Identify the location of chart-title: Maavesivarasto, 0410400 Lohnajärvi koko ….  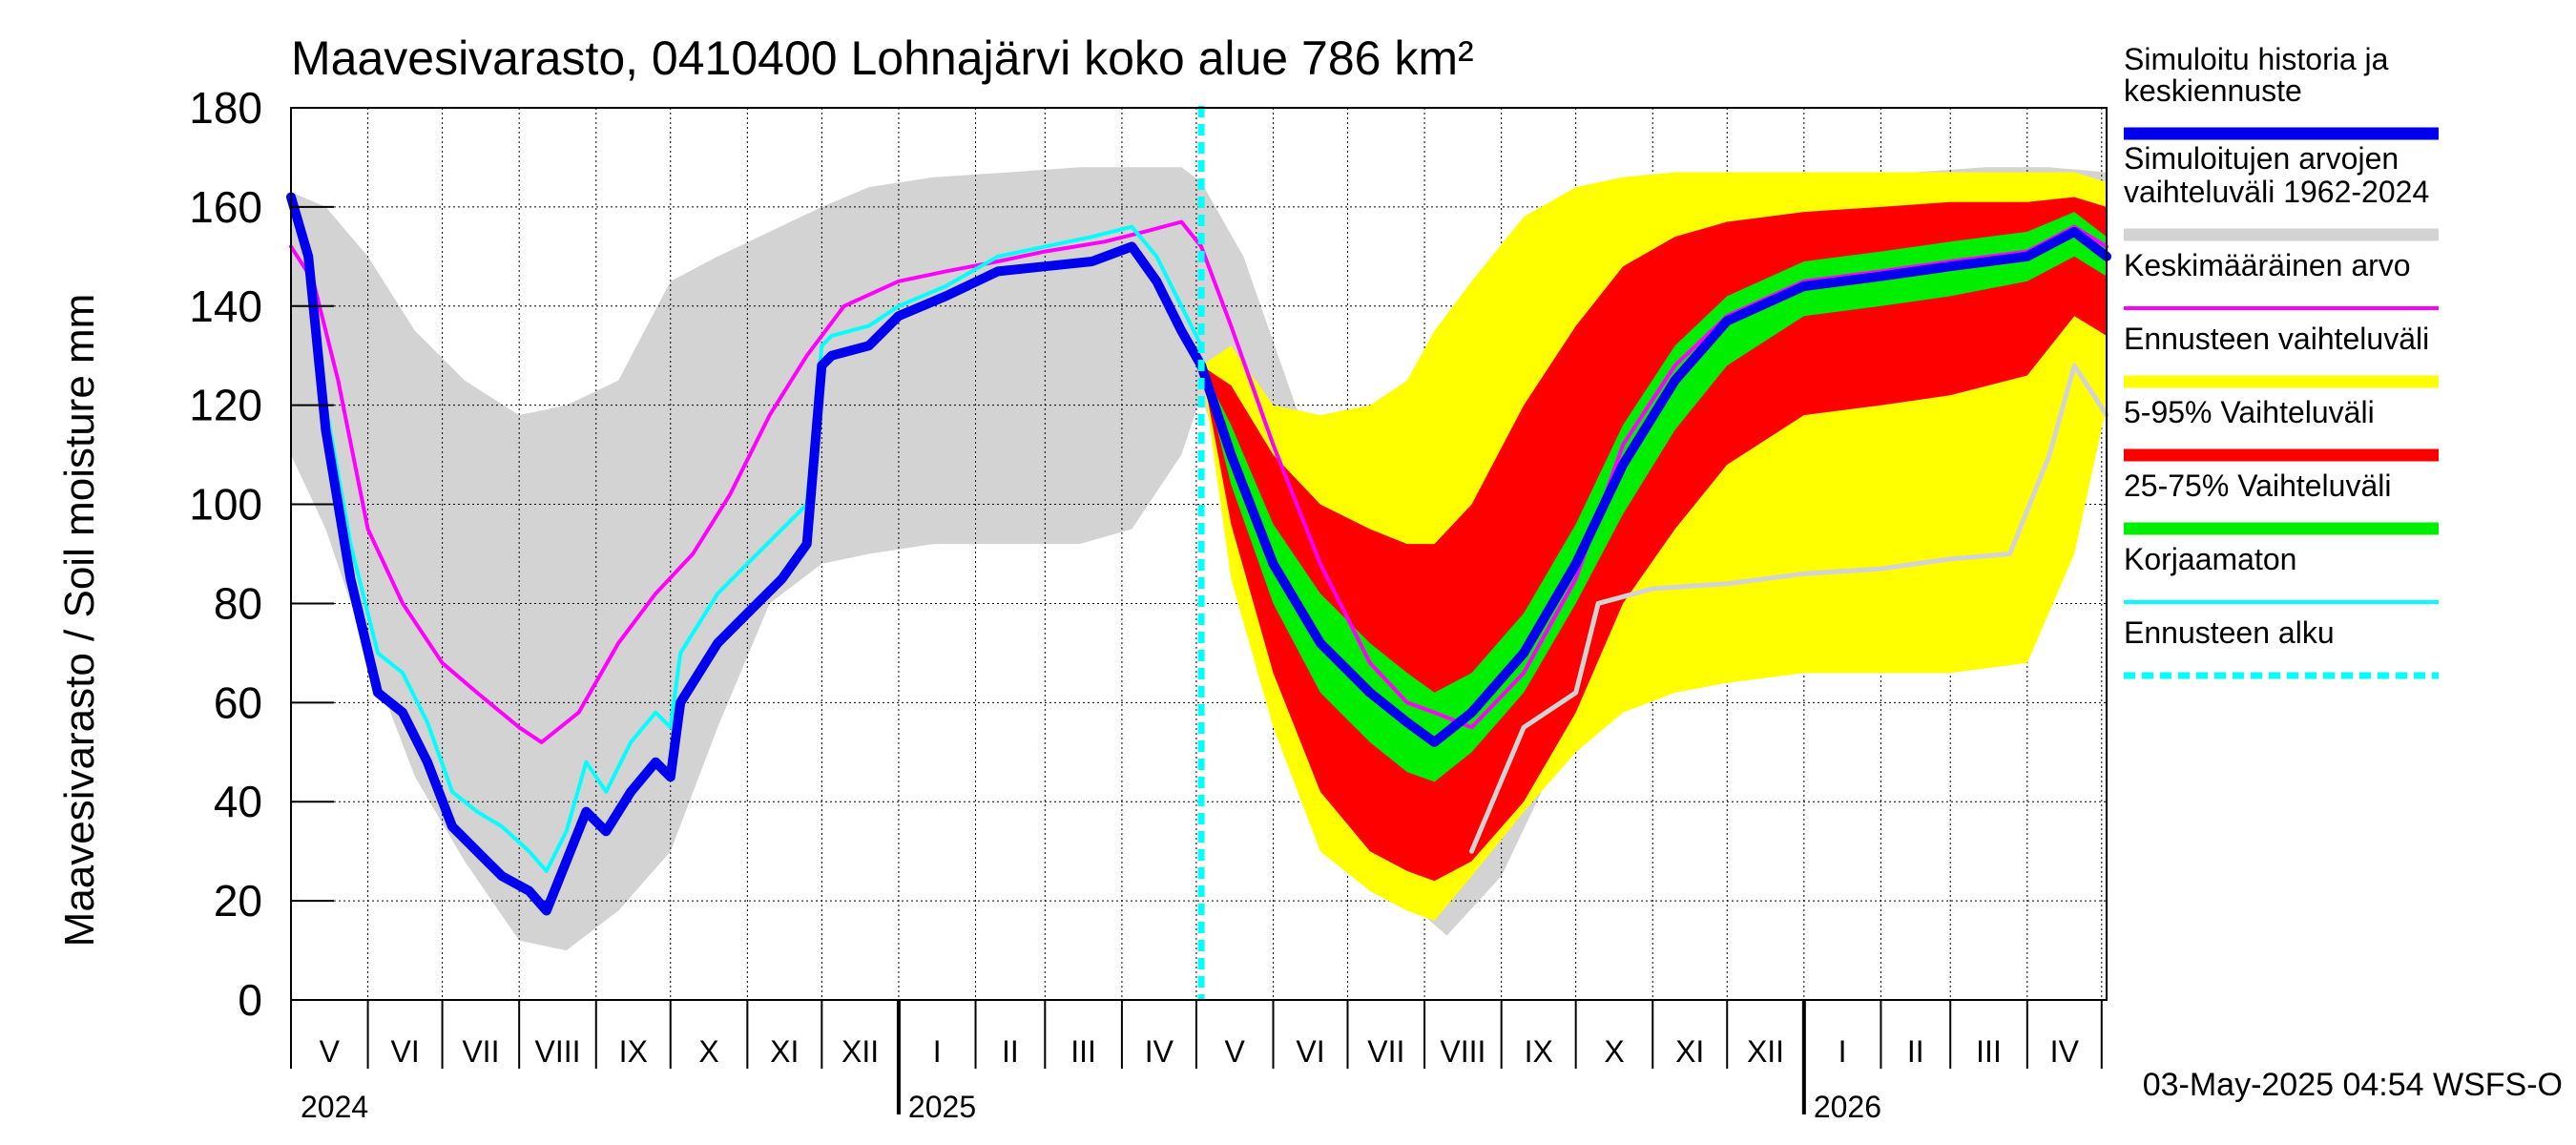
(882, 58).